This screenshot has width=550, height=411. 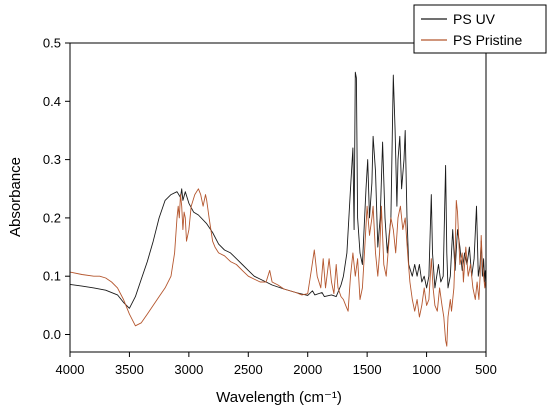 What do you see at coordinates (426, 369) in the screenshot?
I see `x-tick-label: 1000` at bounding box center [426, 369].